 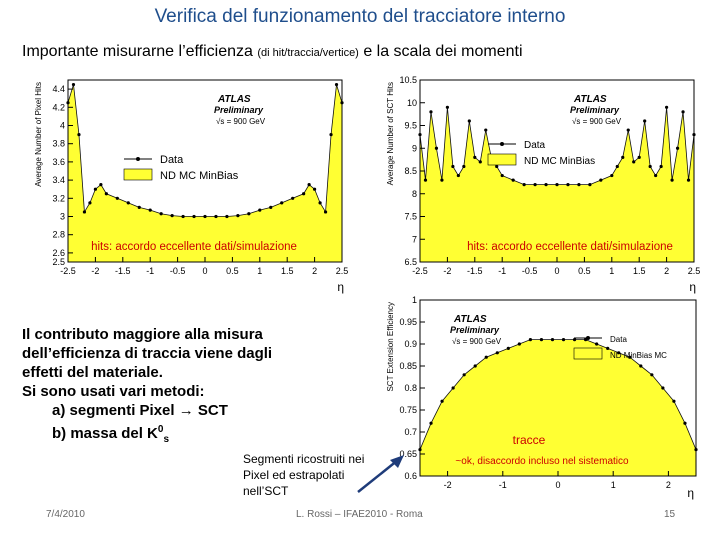 I want to click on y-tick-label: 9, so click(x=414, y=148).